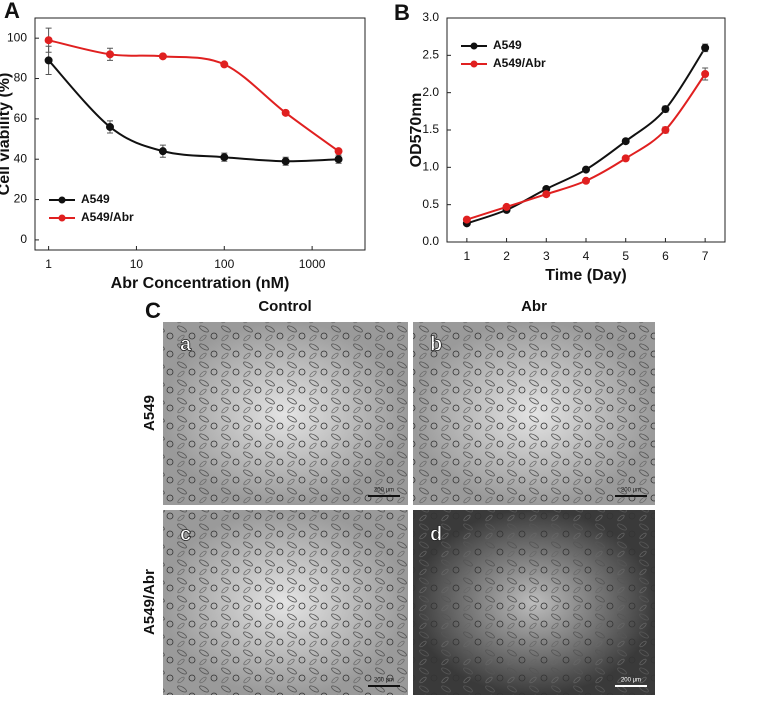  Describe the element at coordinates (430, 241) in the screenshot. I see `y-tick-label: 0.0` at that location.